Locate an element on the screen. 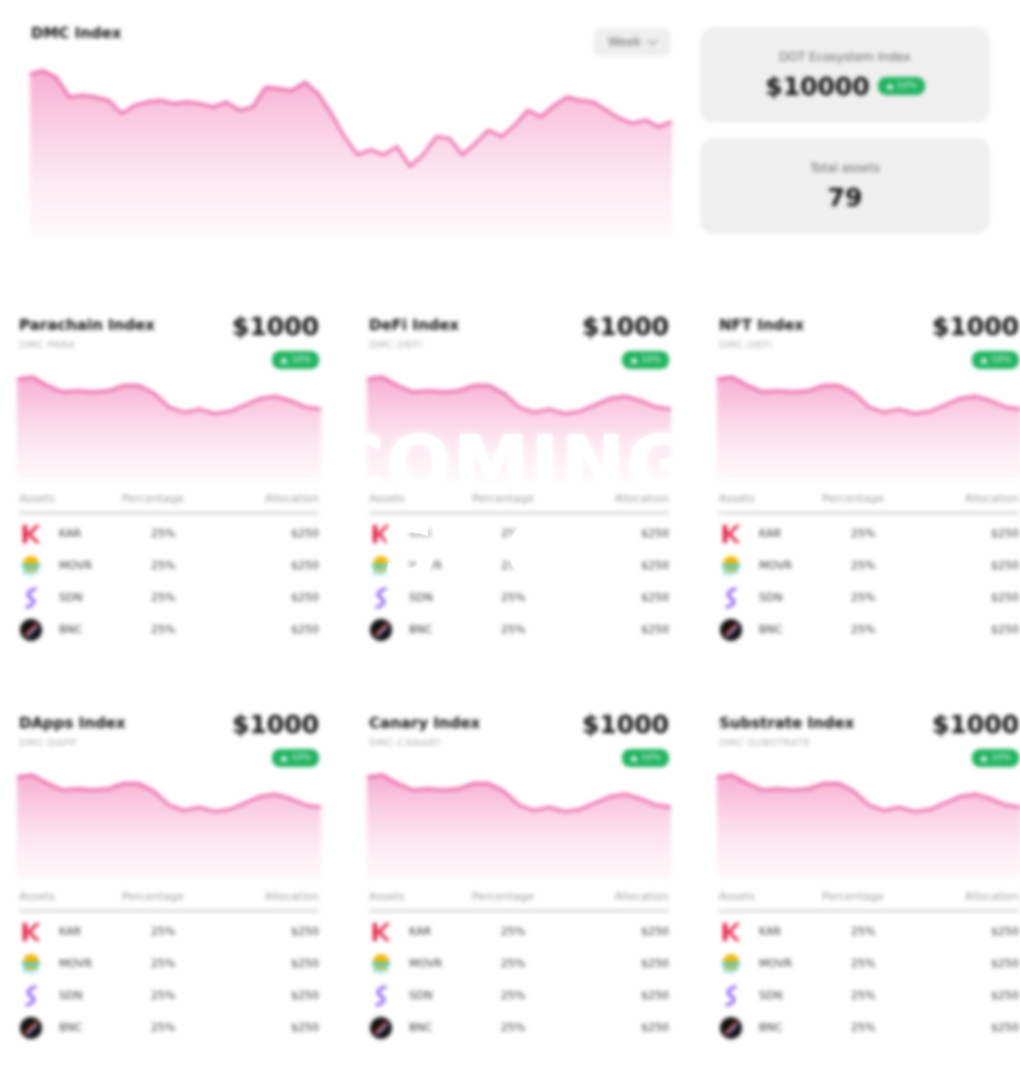  index-name: DApps Index is located at coordinates (72, 723).